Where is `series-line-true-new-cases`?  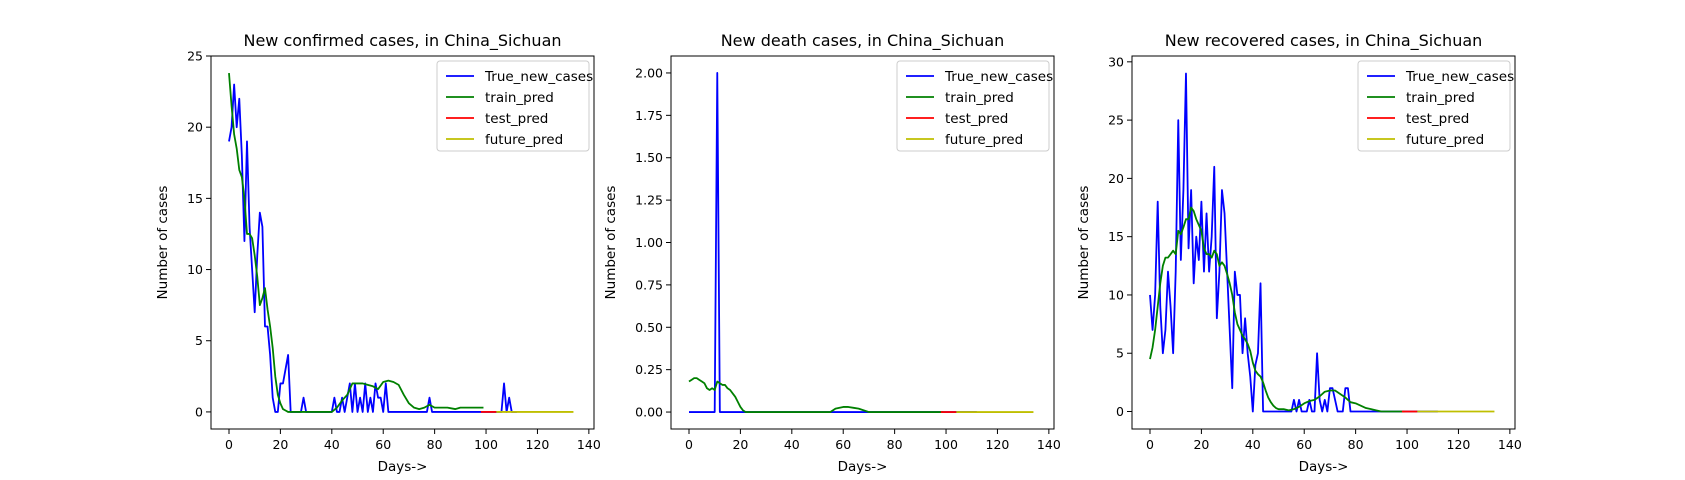 series-line-true-new-cases is located at coordinates (1293, 242).